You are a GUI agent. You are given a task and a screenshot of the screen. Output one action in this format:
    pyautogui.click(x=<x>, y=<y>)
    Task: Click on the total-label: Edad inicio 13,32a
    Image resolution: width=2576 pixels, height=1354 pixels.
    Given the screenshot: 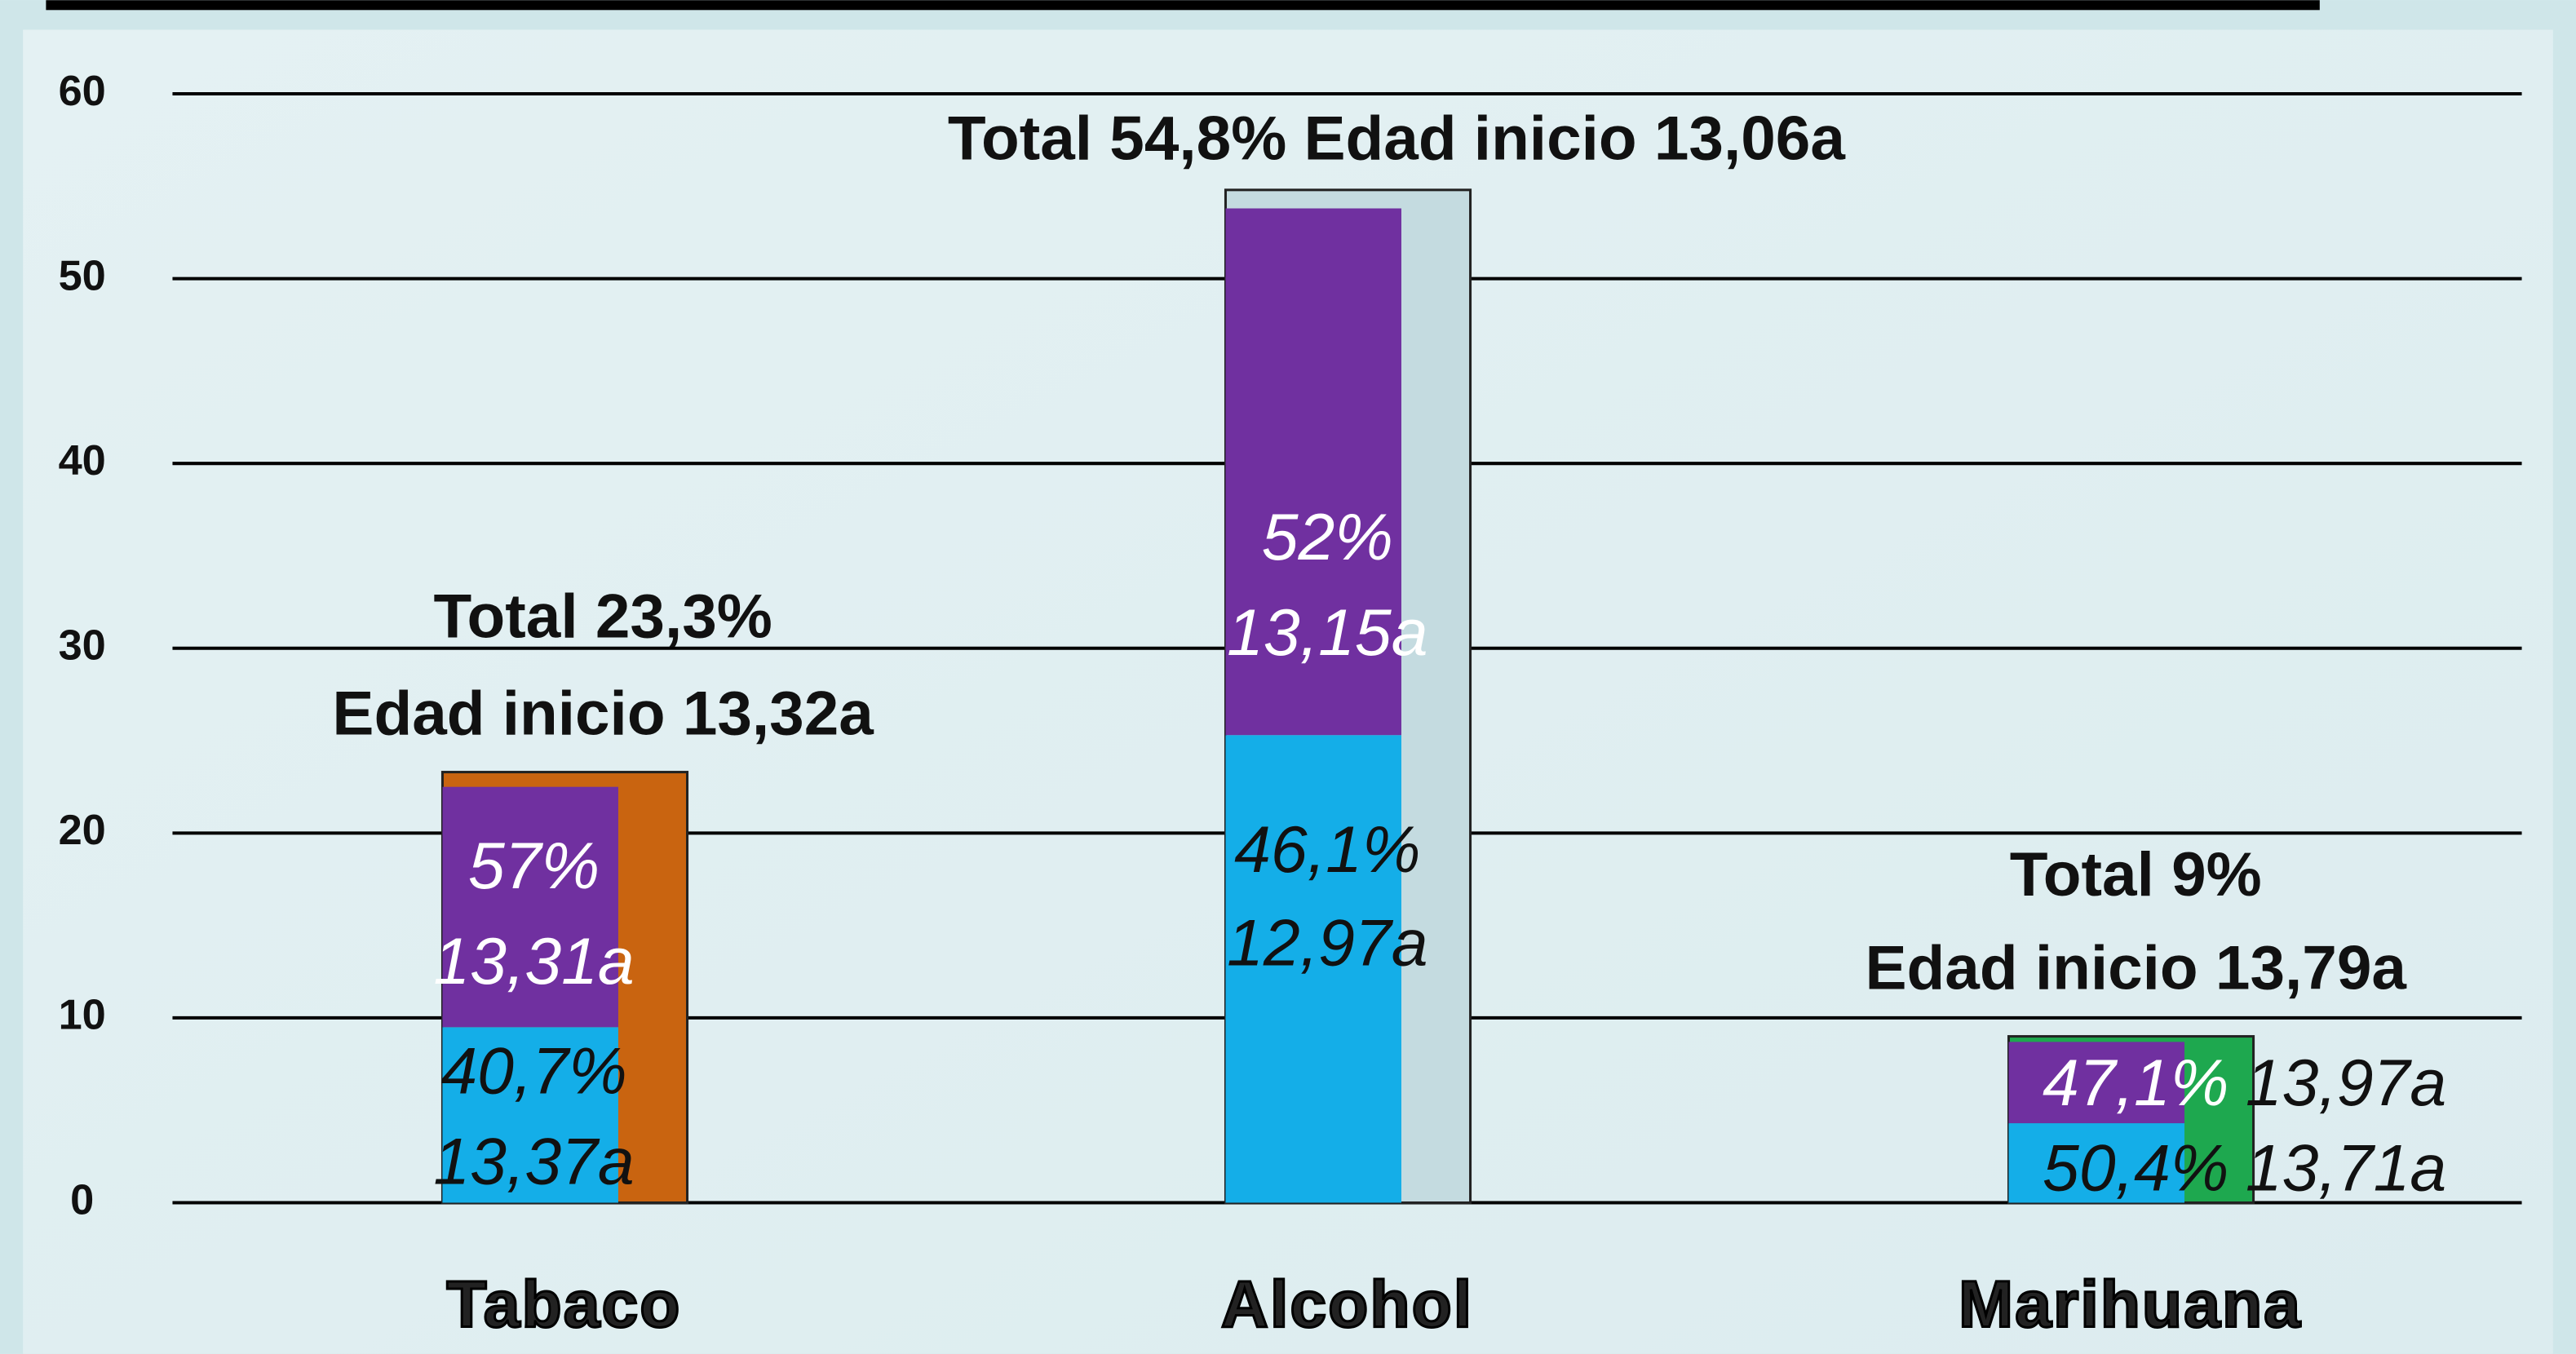 What is the action you would take?
    pyautogui.click(x=603, y=714)
    